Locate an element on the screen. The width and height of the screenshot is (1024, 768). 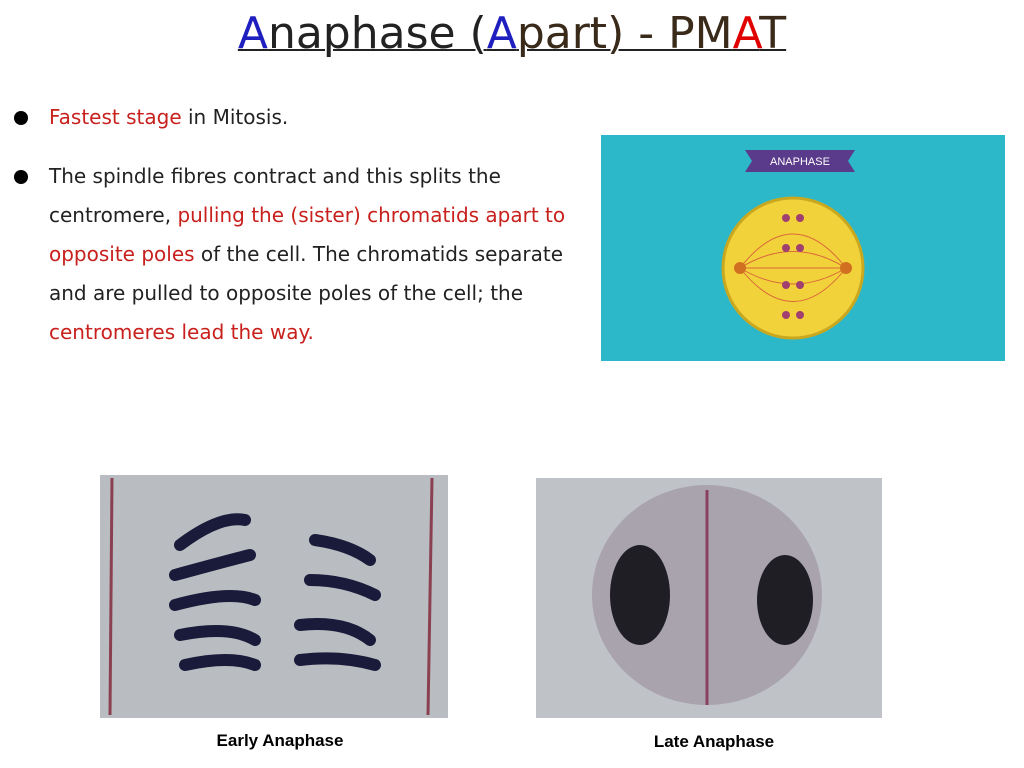
title-underline: Anaphase (Apart) - PMAT is located at coordinates (512, 33).